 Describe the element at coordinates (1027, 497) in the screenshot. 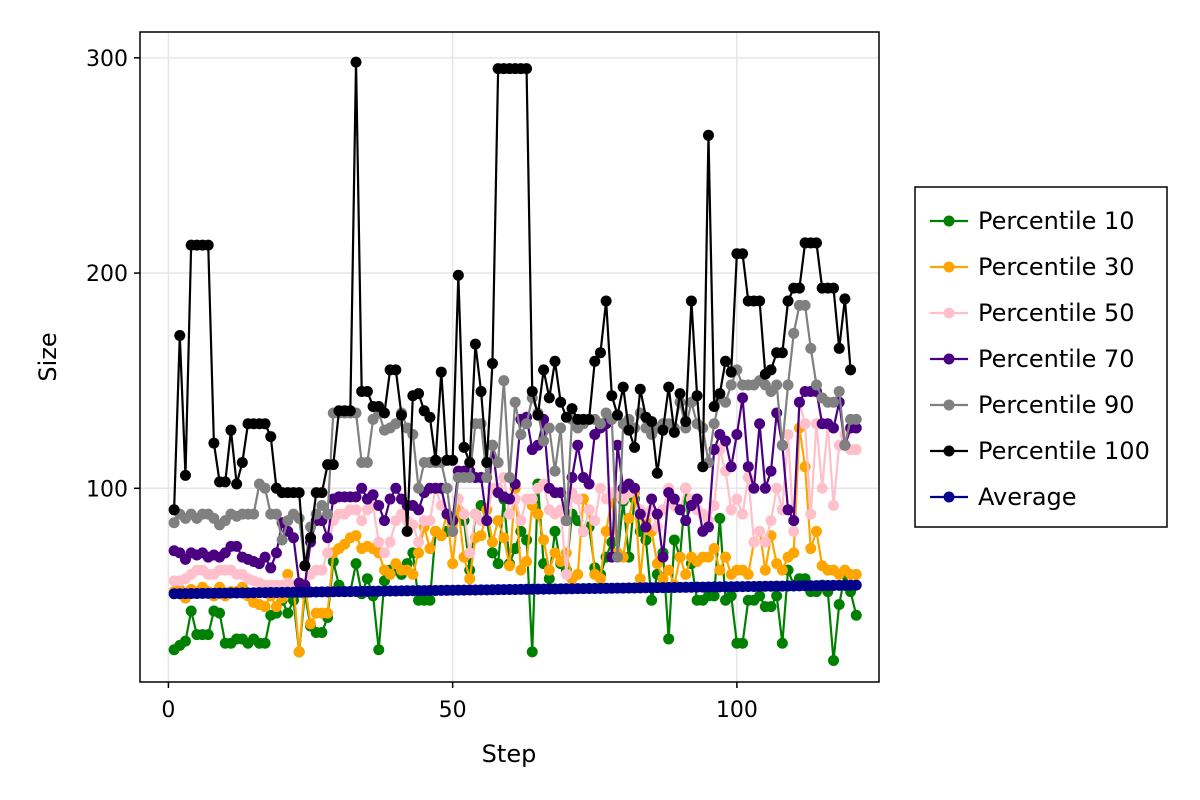

I see `legend-label-average: Average` at that location.